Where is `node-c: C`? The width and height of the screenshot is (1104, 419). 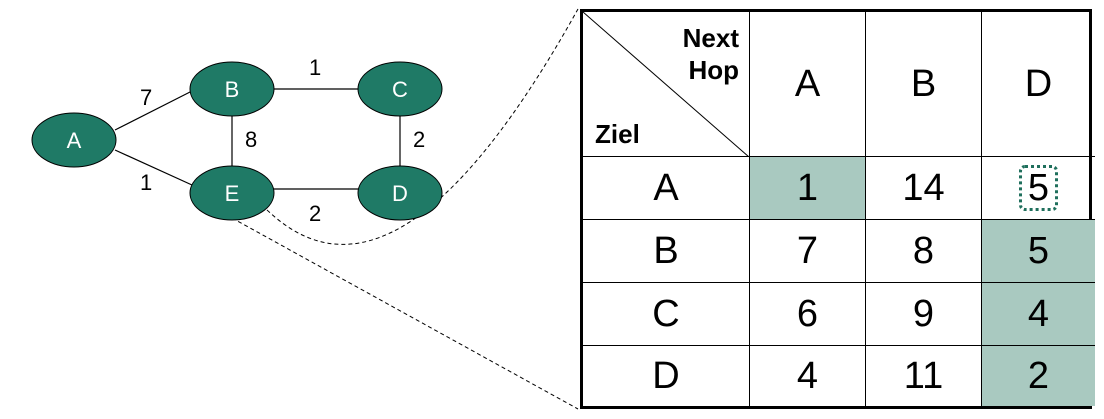
node-c: C is located at coordinates (400, 89).